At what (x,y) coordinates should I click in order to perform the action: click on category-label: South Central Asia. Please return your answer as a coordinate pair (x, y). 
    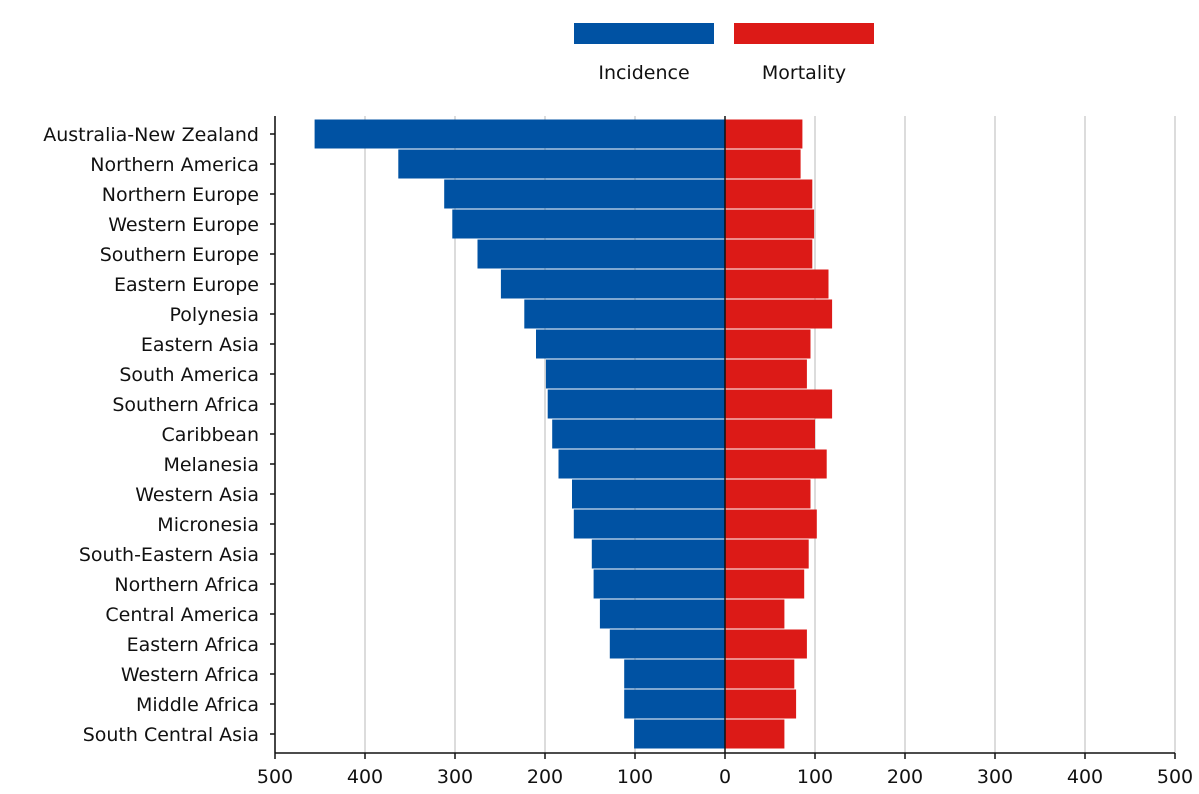
    Looking at the image, I should click on (171, 735).